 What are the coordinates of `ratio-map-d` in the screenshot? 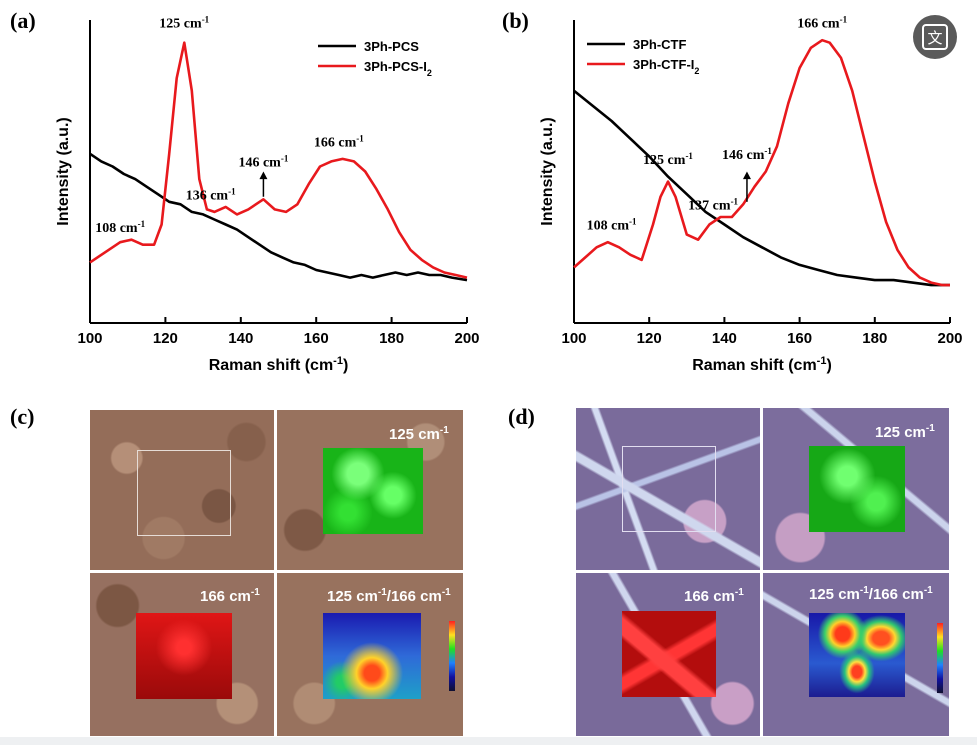 It's located at (857, 655).